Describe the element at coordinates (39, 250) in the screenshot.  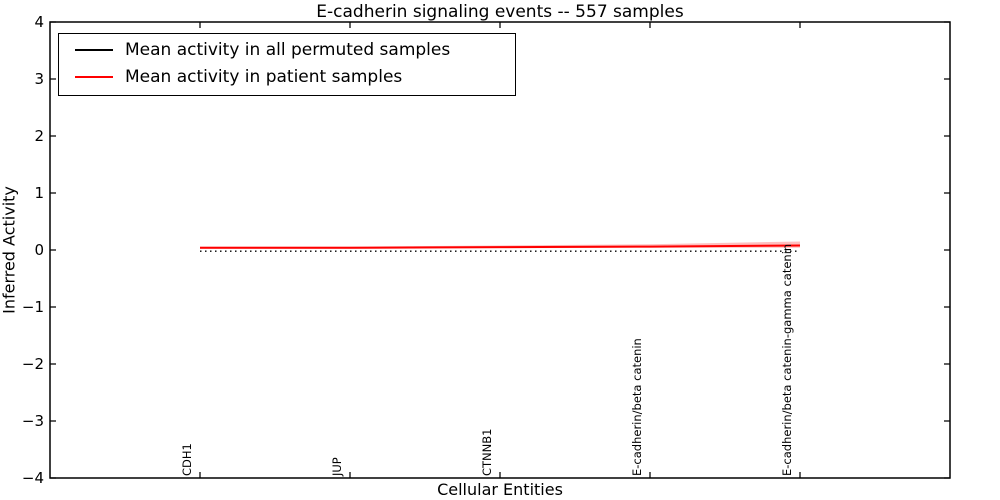
I see `y-tick-label: 0` at that location.